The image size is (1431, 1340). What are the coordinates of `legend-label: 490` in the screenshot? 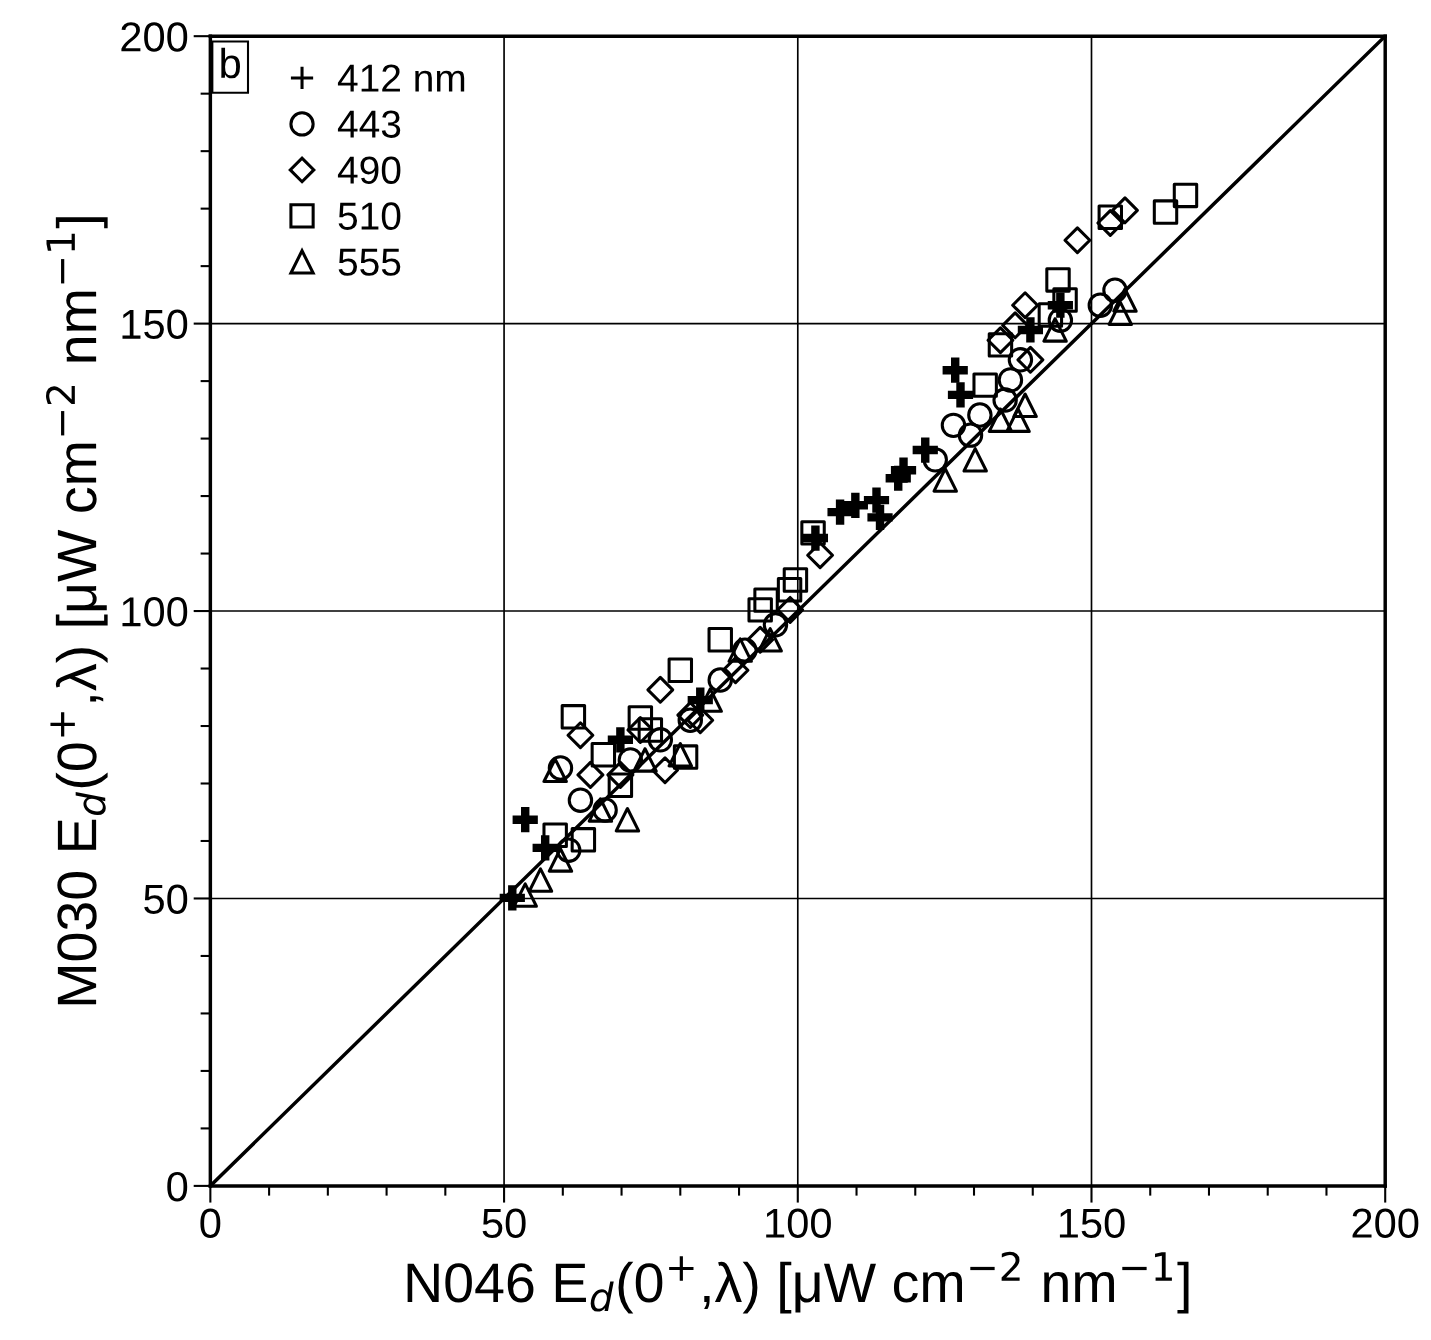 It's located at (369, 170).